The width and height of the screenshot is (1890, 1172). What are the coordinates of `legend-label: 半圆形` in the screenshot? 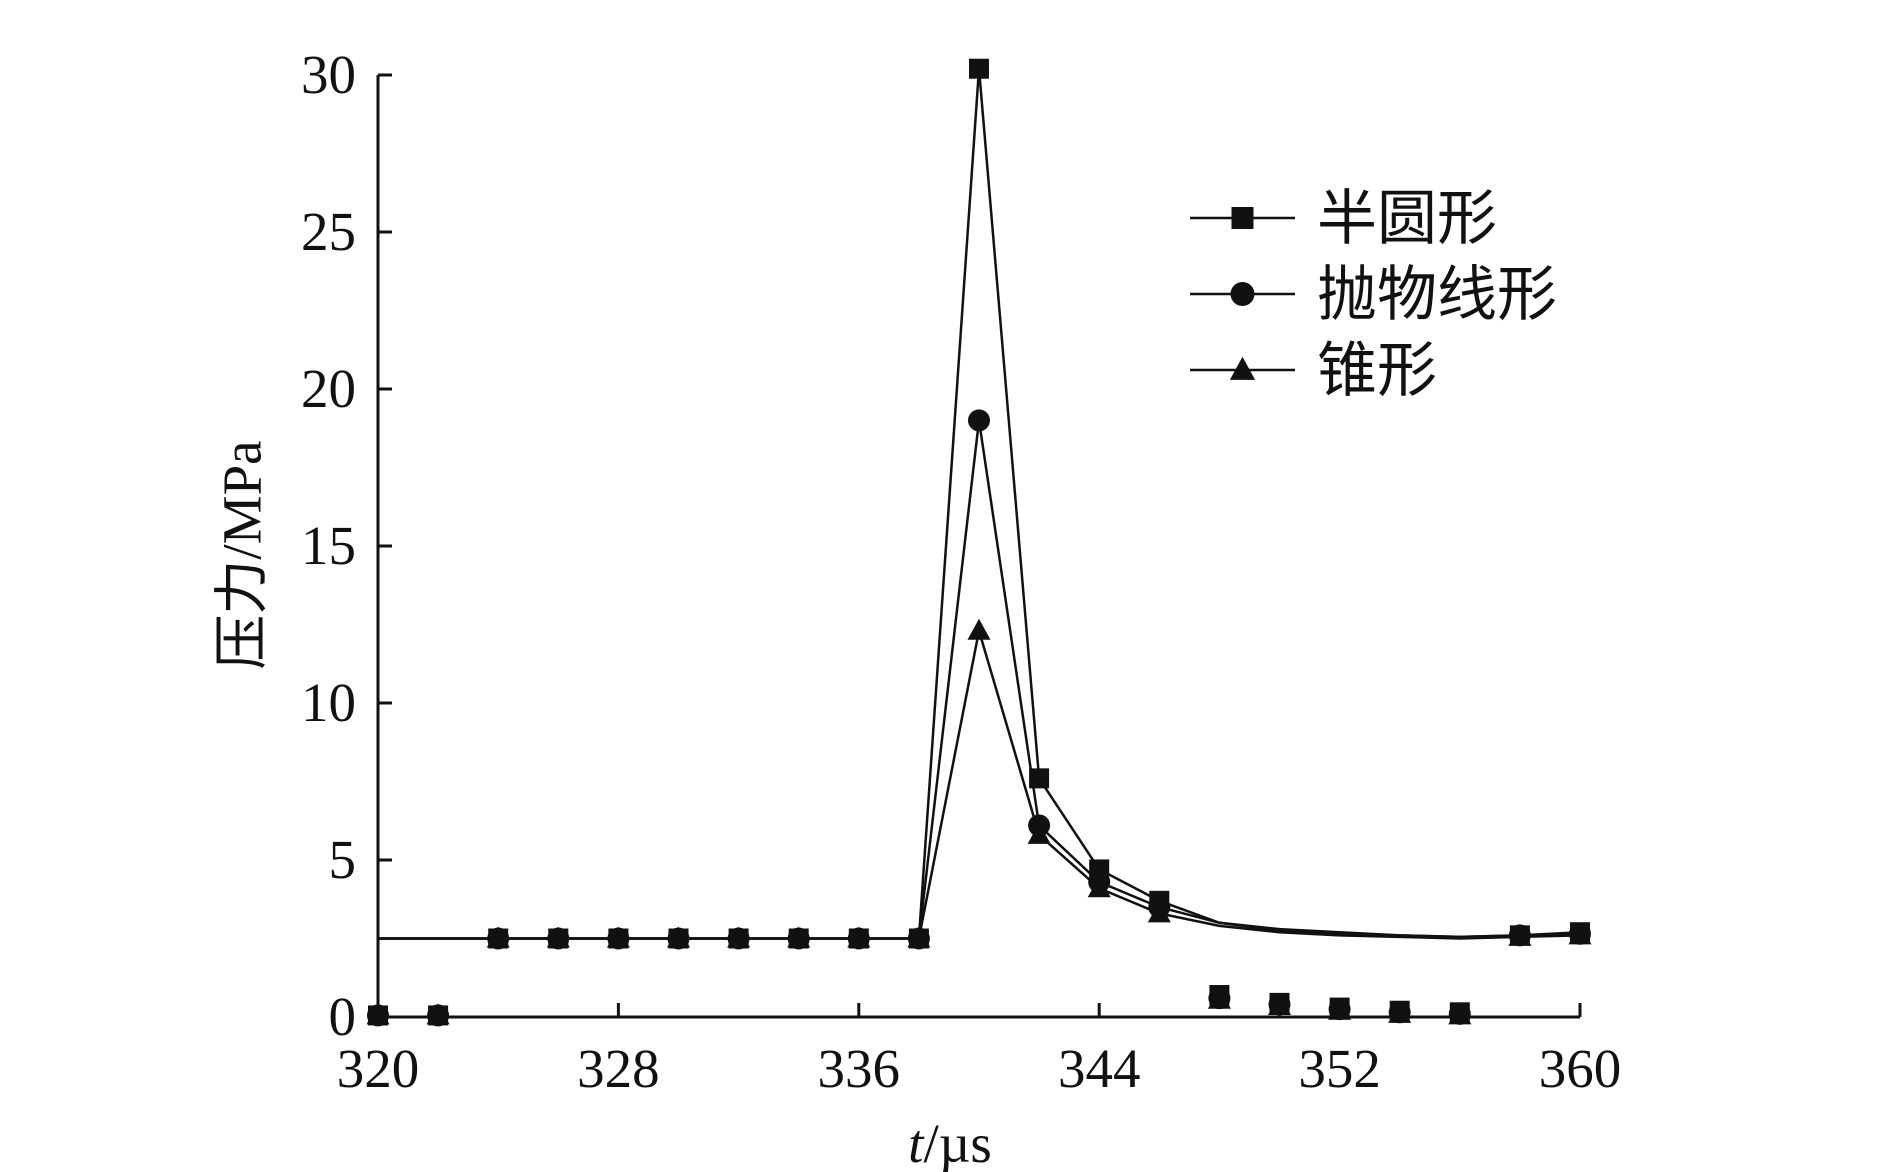 It's located at (1407, 219).